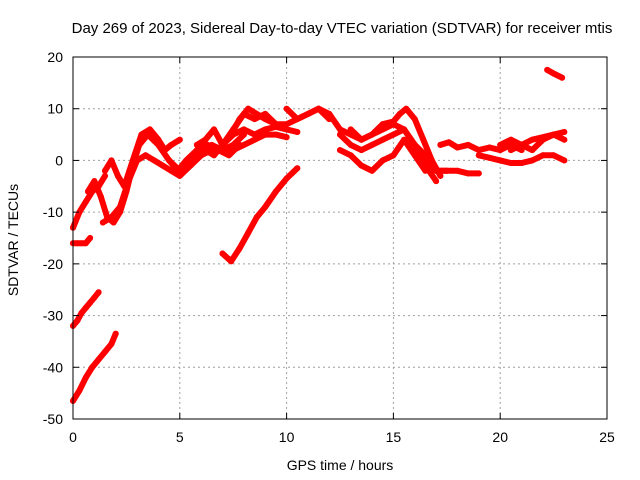 Image resolution: width=640 pixels, height=480 pixels. What do you see at coordinates (180, 437) in the screenshot?
I see `x-tick-label: 5` at bounding box center [180, 437].